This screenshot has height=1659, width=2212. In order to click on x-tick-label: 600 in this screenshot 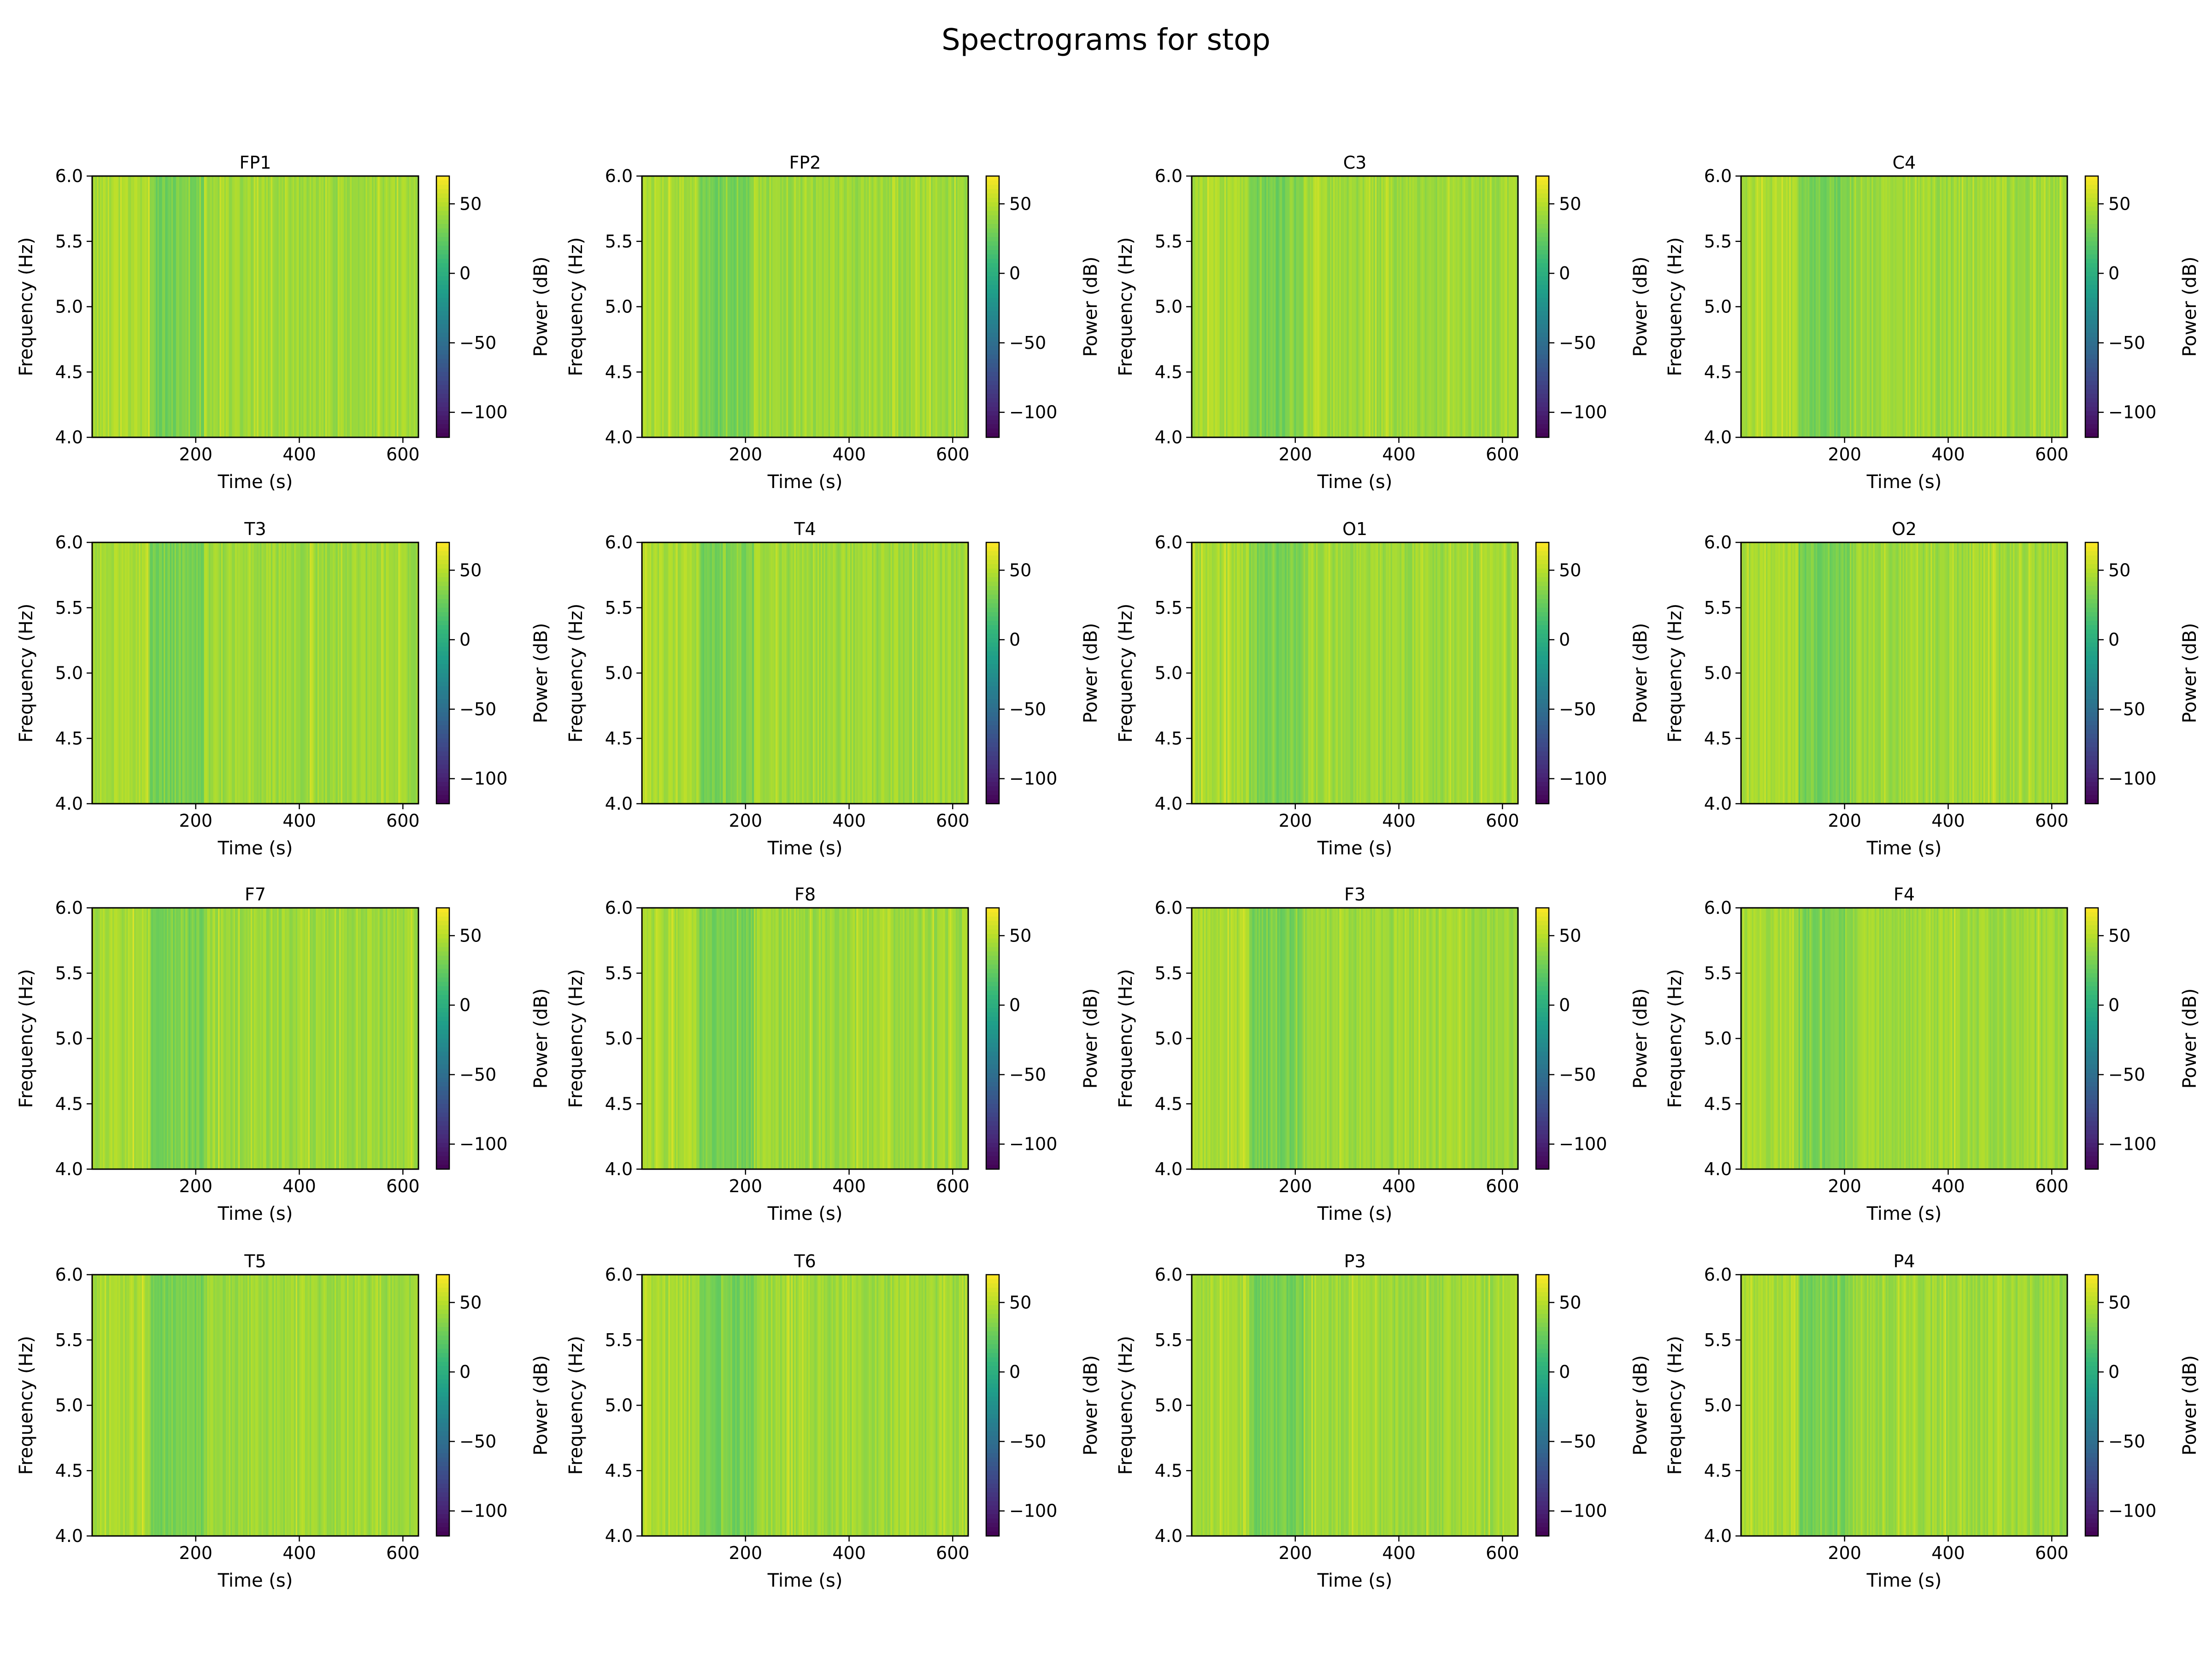, I will do `click(403, 821)`.